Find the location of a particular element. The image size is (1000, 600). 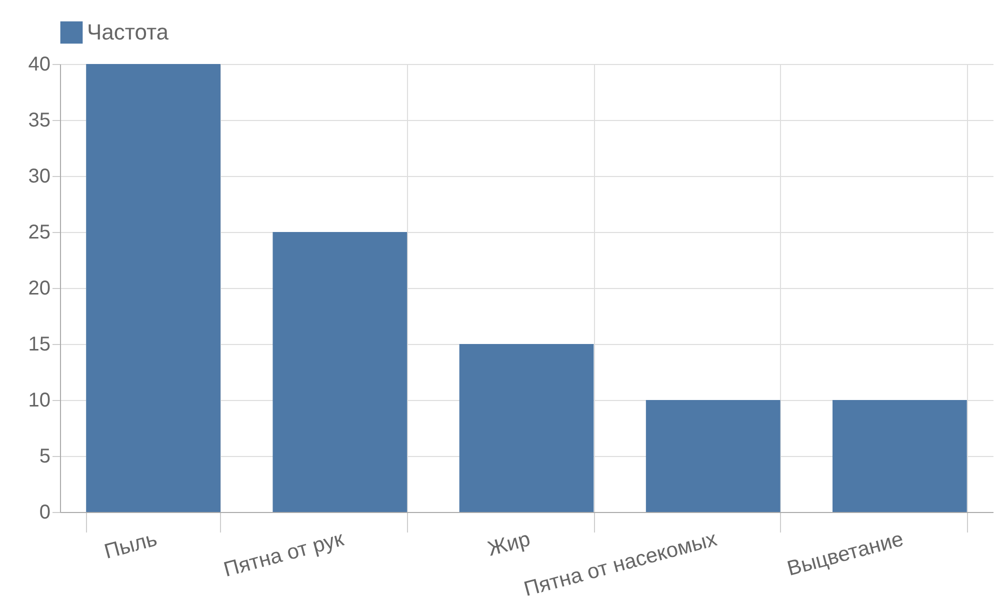

x-tick-label: Пятна от рук is located at coordinates (284, 554).